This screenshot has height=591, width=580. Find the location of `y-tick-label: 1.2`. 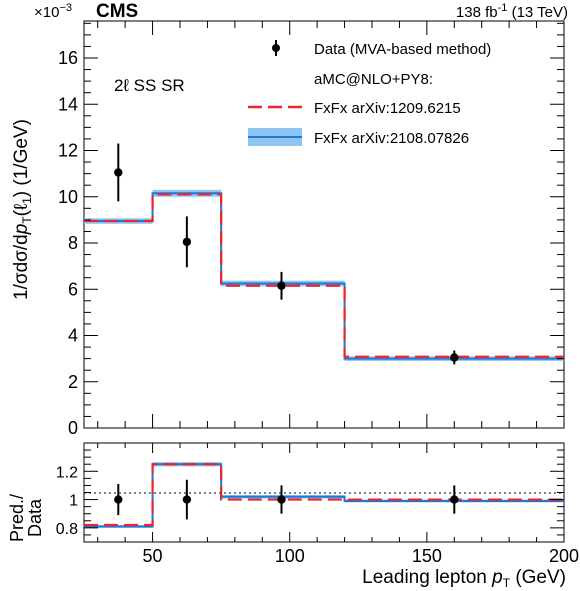

y-tick-label: 1.2 is located at coordinates (67, 472).